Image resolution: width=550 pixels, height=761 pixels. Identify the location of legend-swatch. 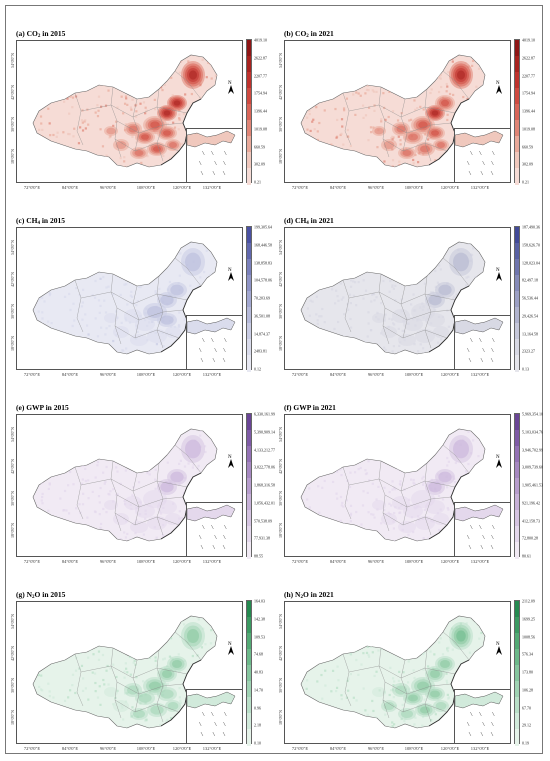
(517, 422).